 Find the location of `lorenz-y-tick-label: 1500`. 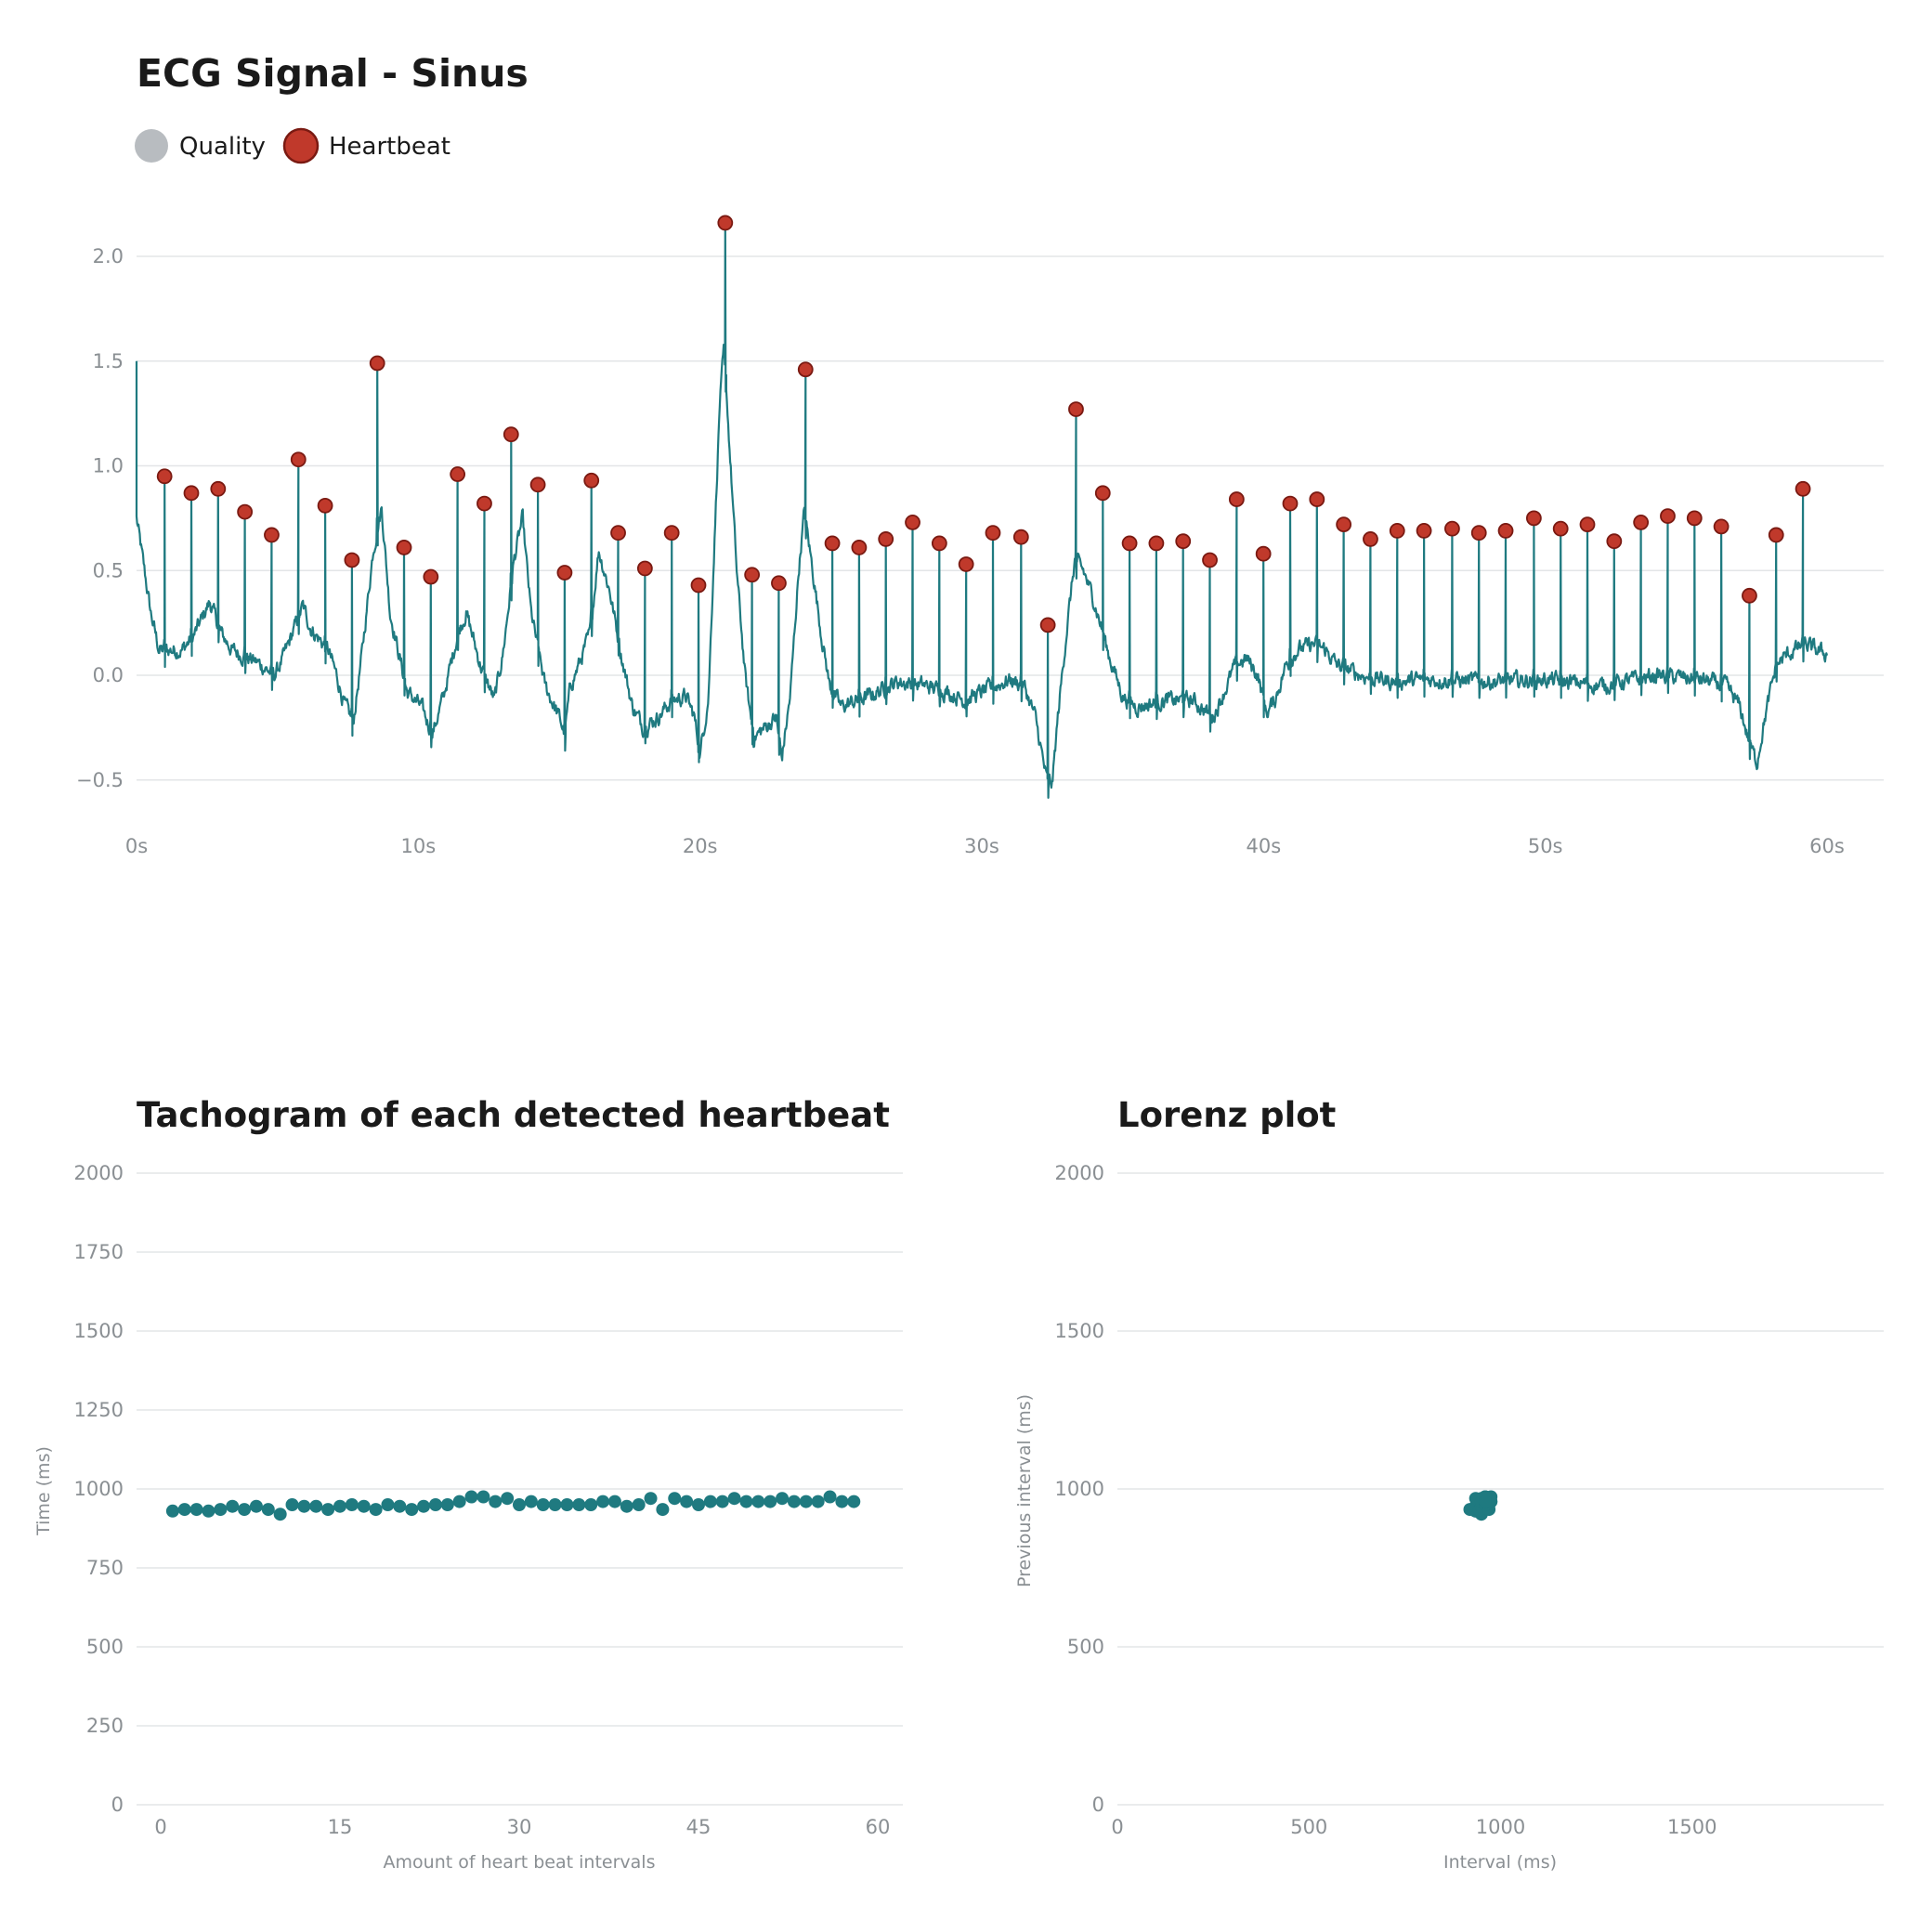

lorenz-y-tick-label: 1500 is located at coordinates (1079, 1331).